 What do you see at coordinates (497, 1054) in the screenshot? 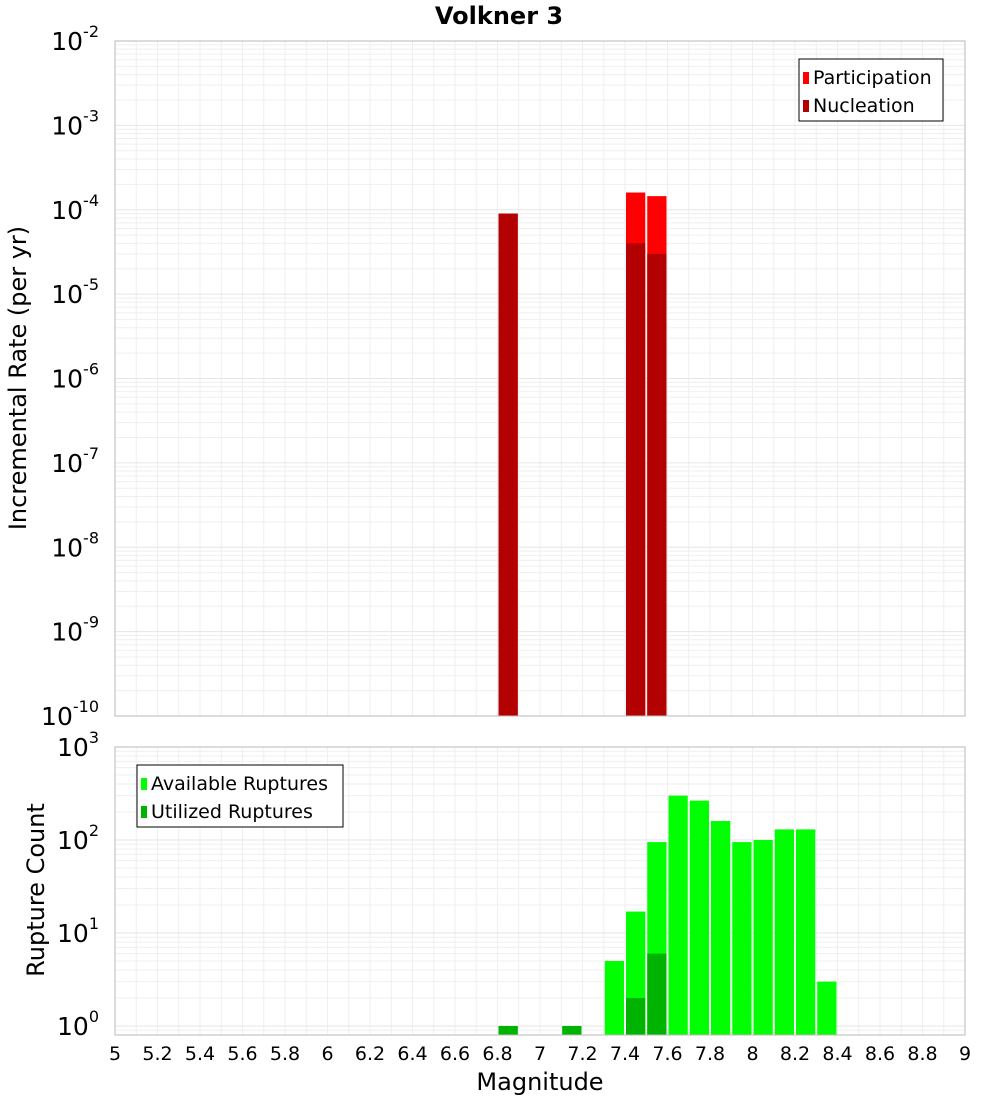
I see `x-tick-label: 6.8` at bounding box center [497, 1054].